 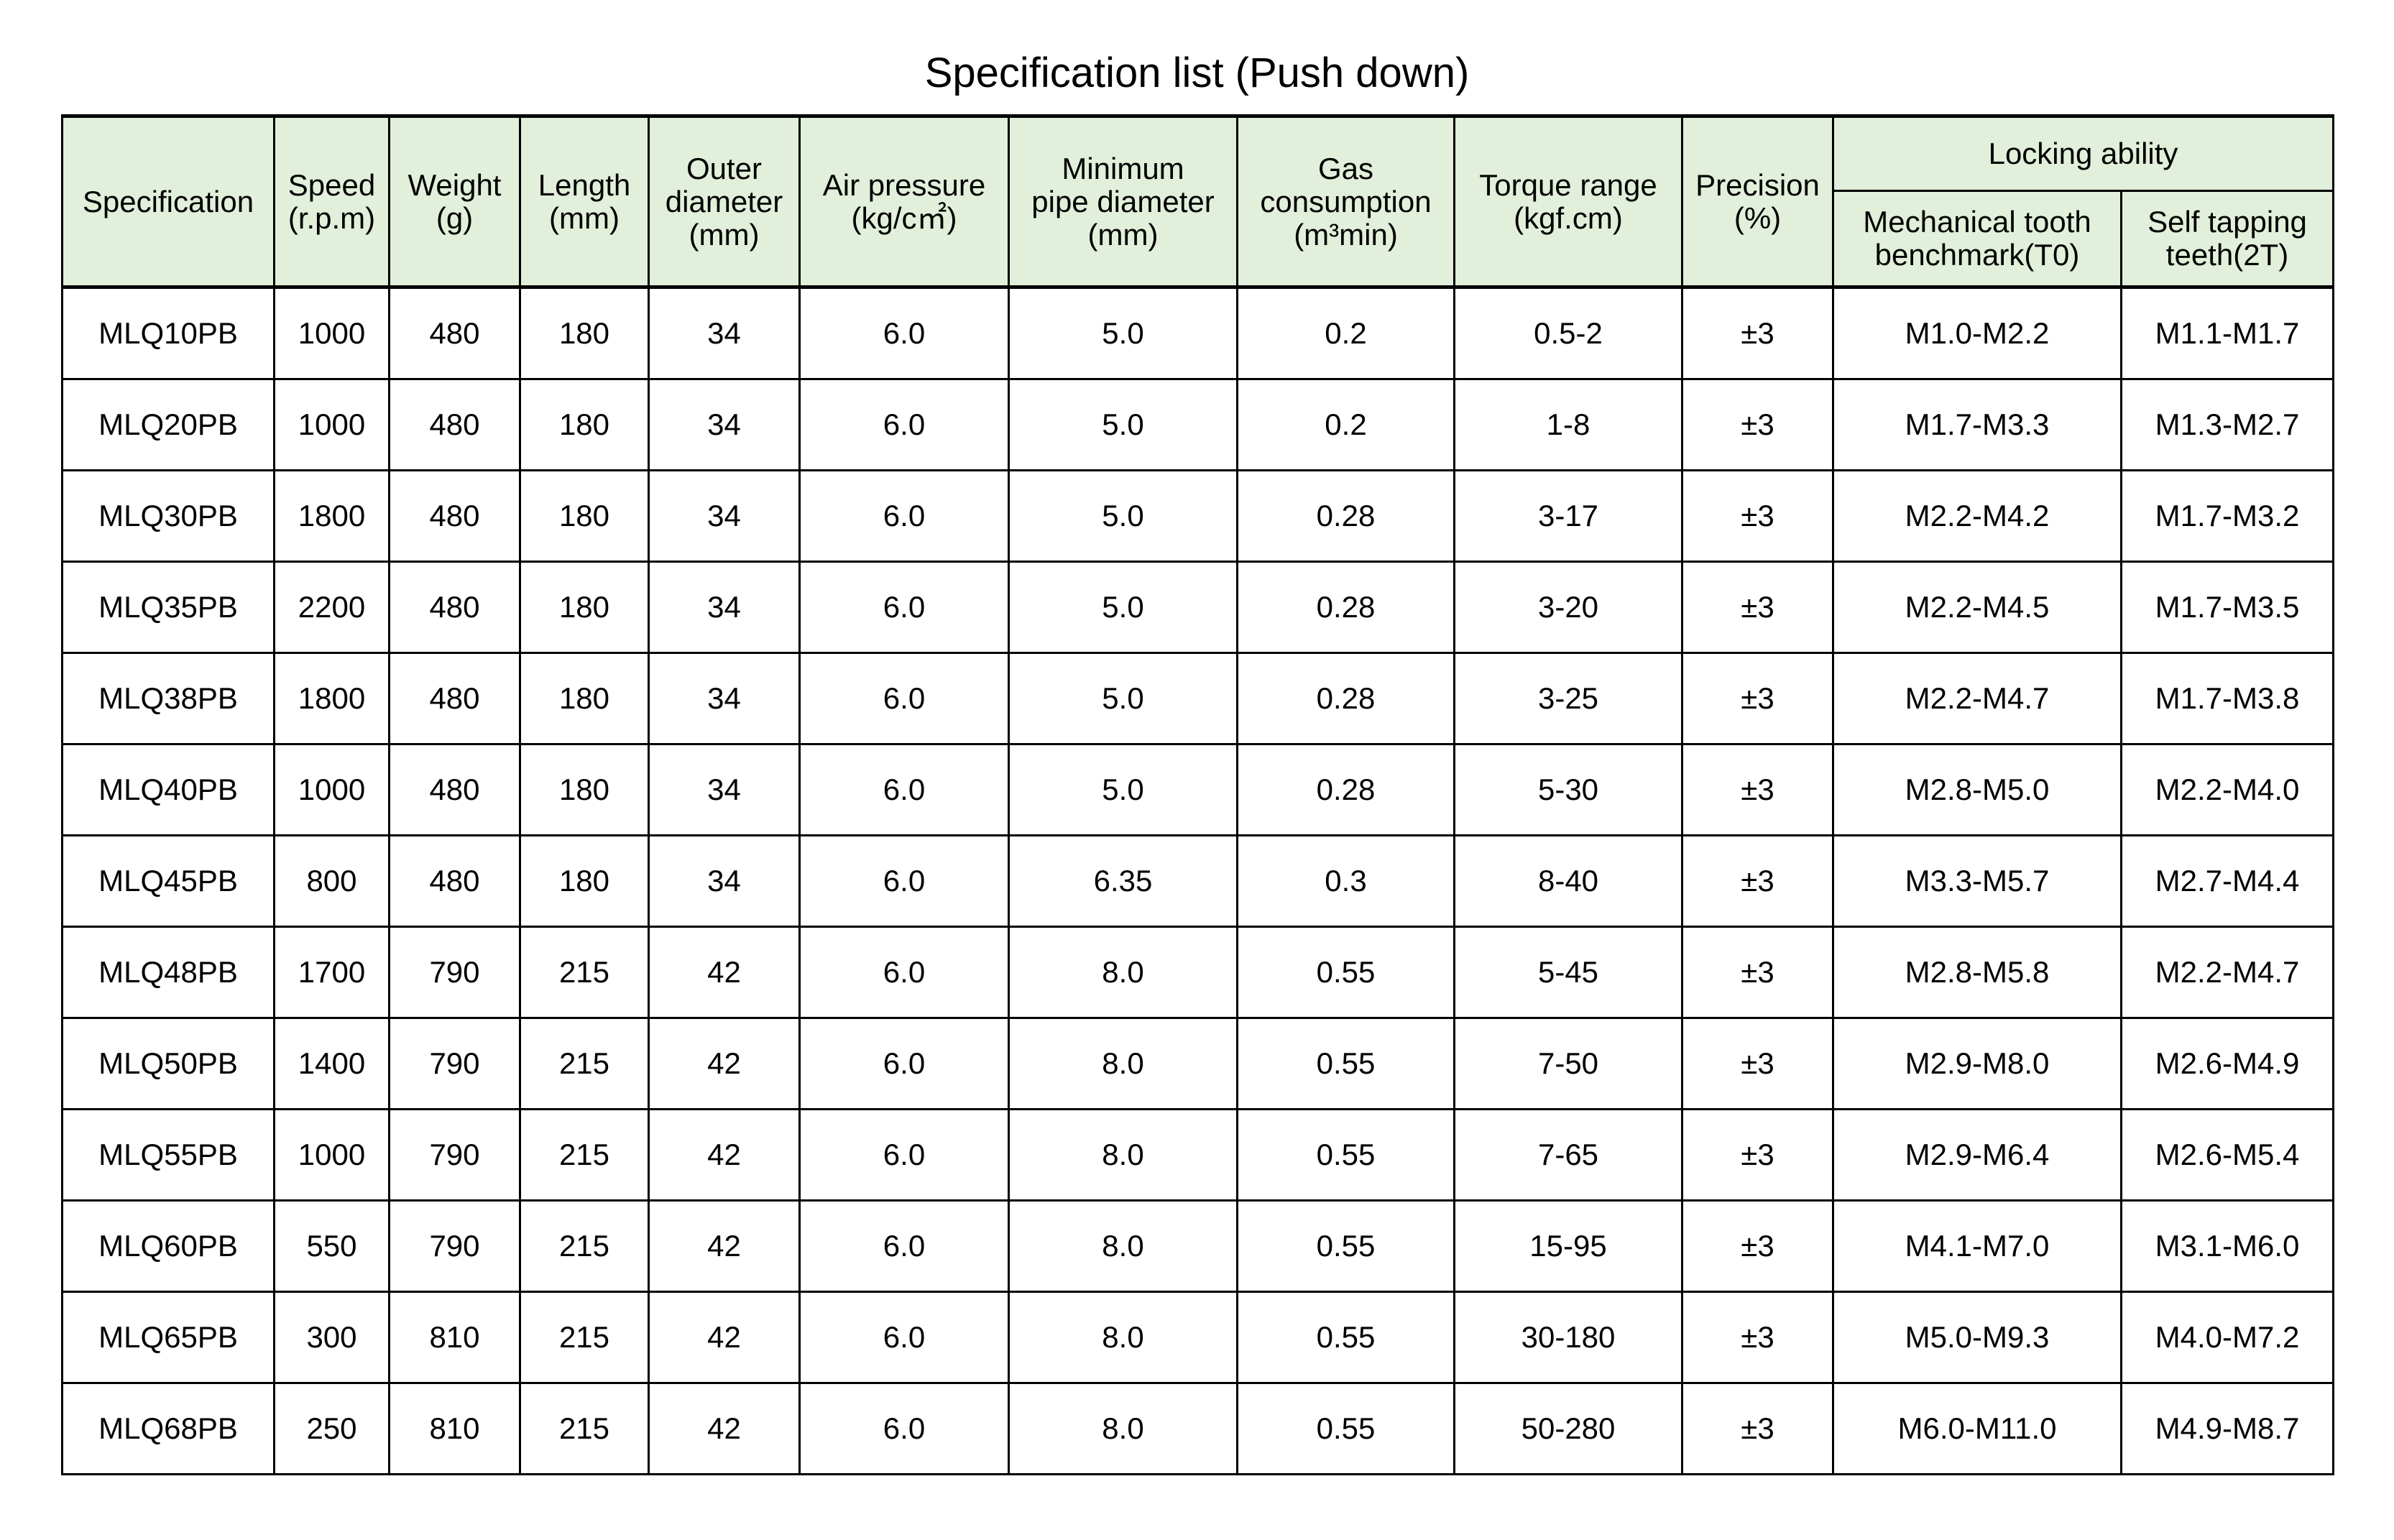 I want to click on table-cell: 5-45, so click(x=1568, y=973).